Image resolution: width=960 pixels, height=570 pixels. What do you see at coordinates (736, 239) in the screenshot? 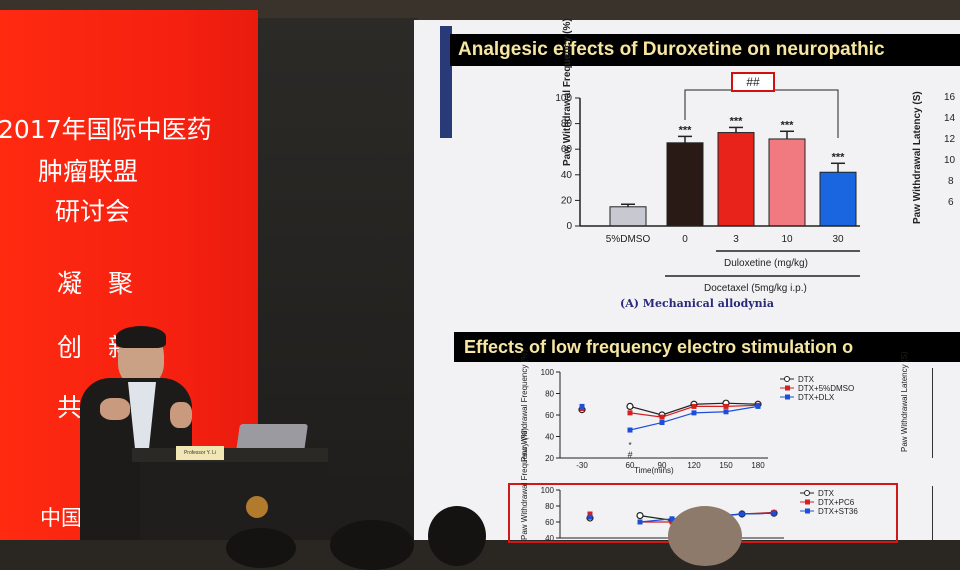
I see `x-tick-label: 3` at bounding box center [736, 239].